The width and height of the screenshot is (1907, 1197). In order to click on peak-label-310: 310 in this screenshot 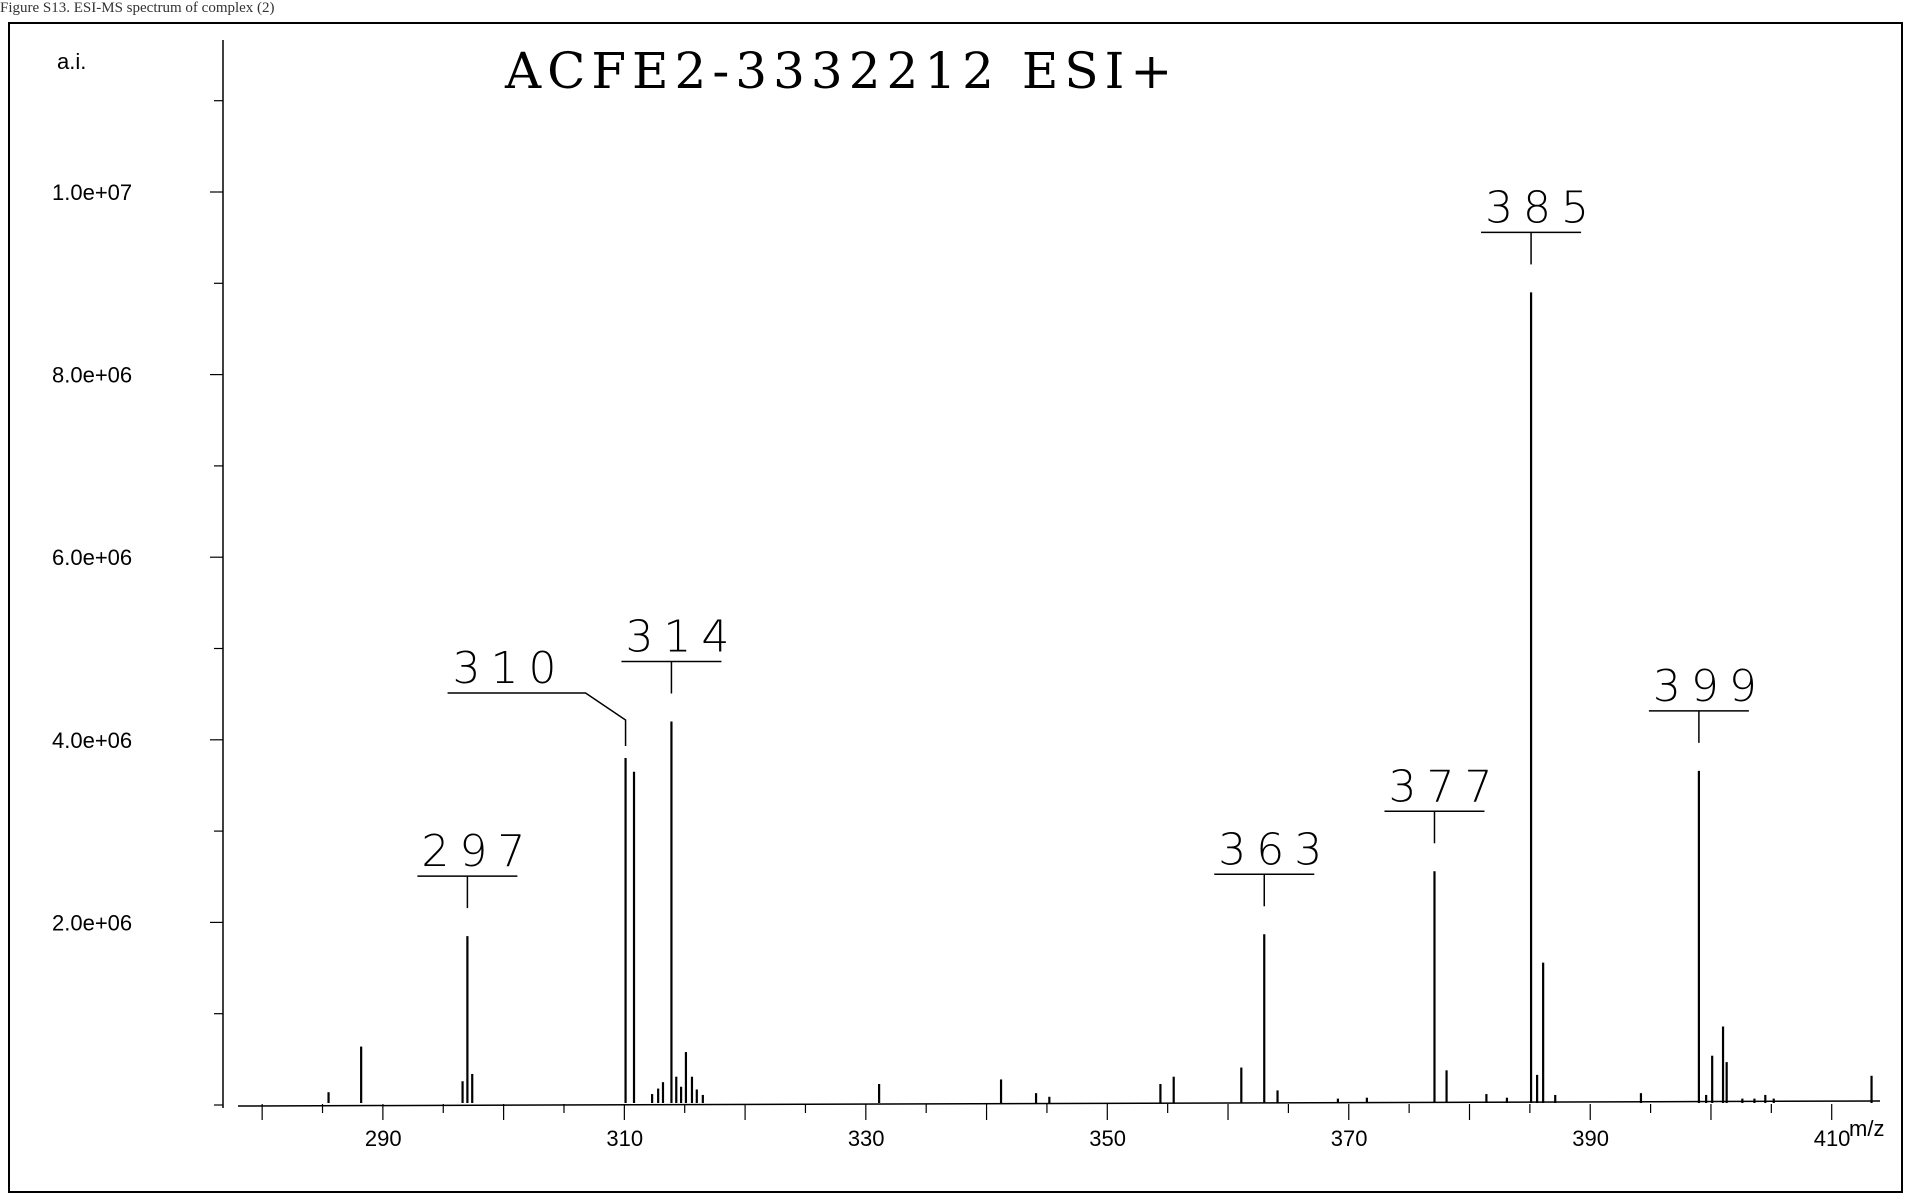, I will do `click(510, 668)`.